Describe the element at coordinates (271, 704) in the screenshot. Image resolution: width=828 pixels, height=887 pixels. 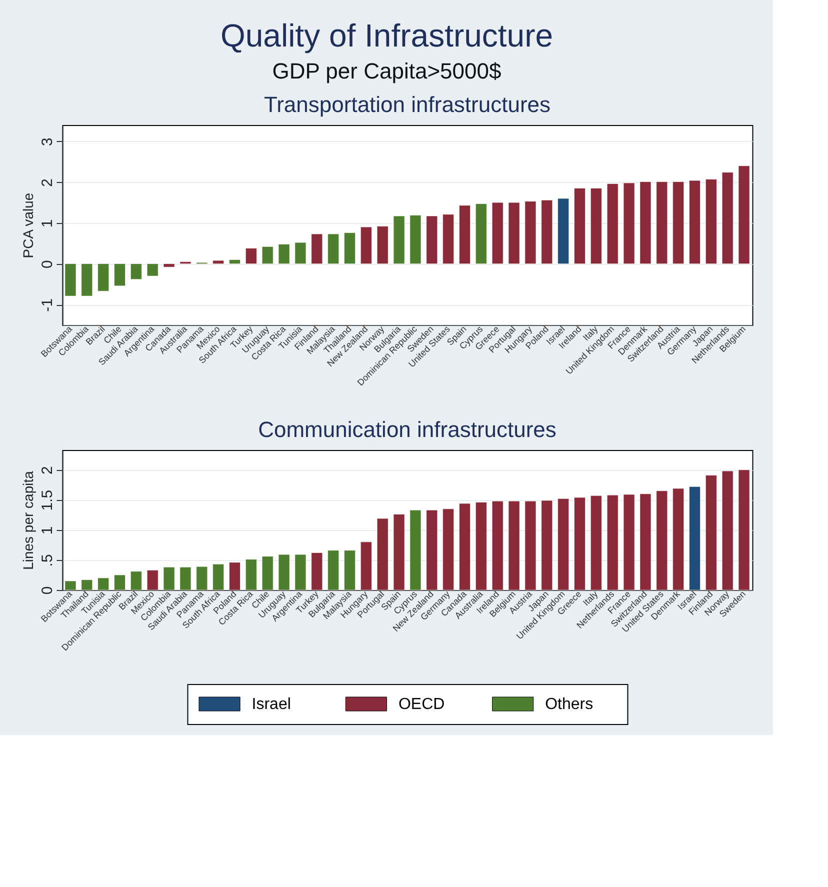
I see `legend-label: Israel` at that location.